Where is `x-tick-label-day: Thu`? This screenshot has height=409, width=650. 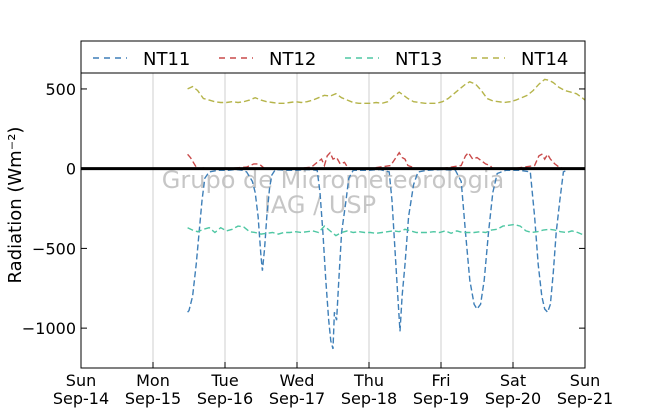
x-tick-label-day: Thu is located at coordinates (368, 380).